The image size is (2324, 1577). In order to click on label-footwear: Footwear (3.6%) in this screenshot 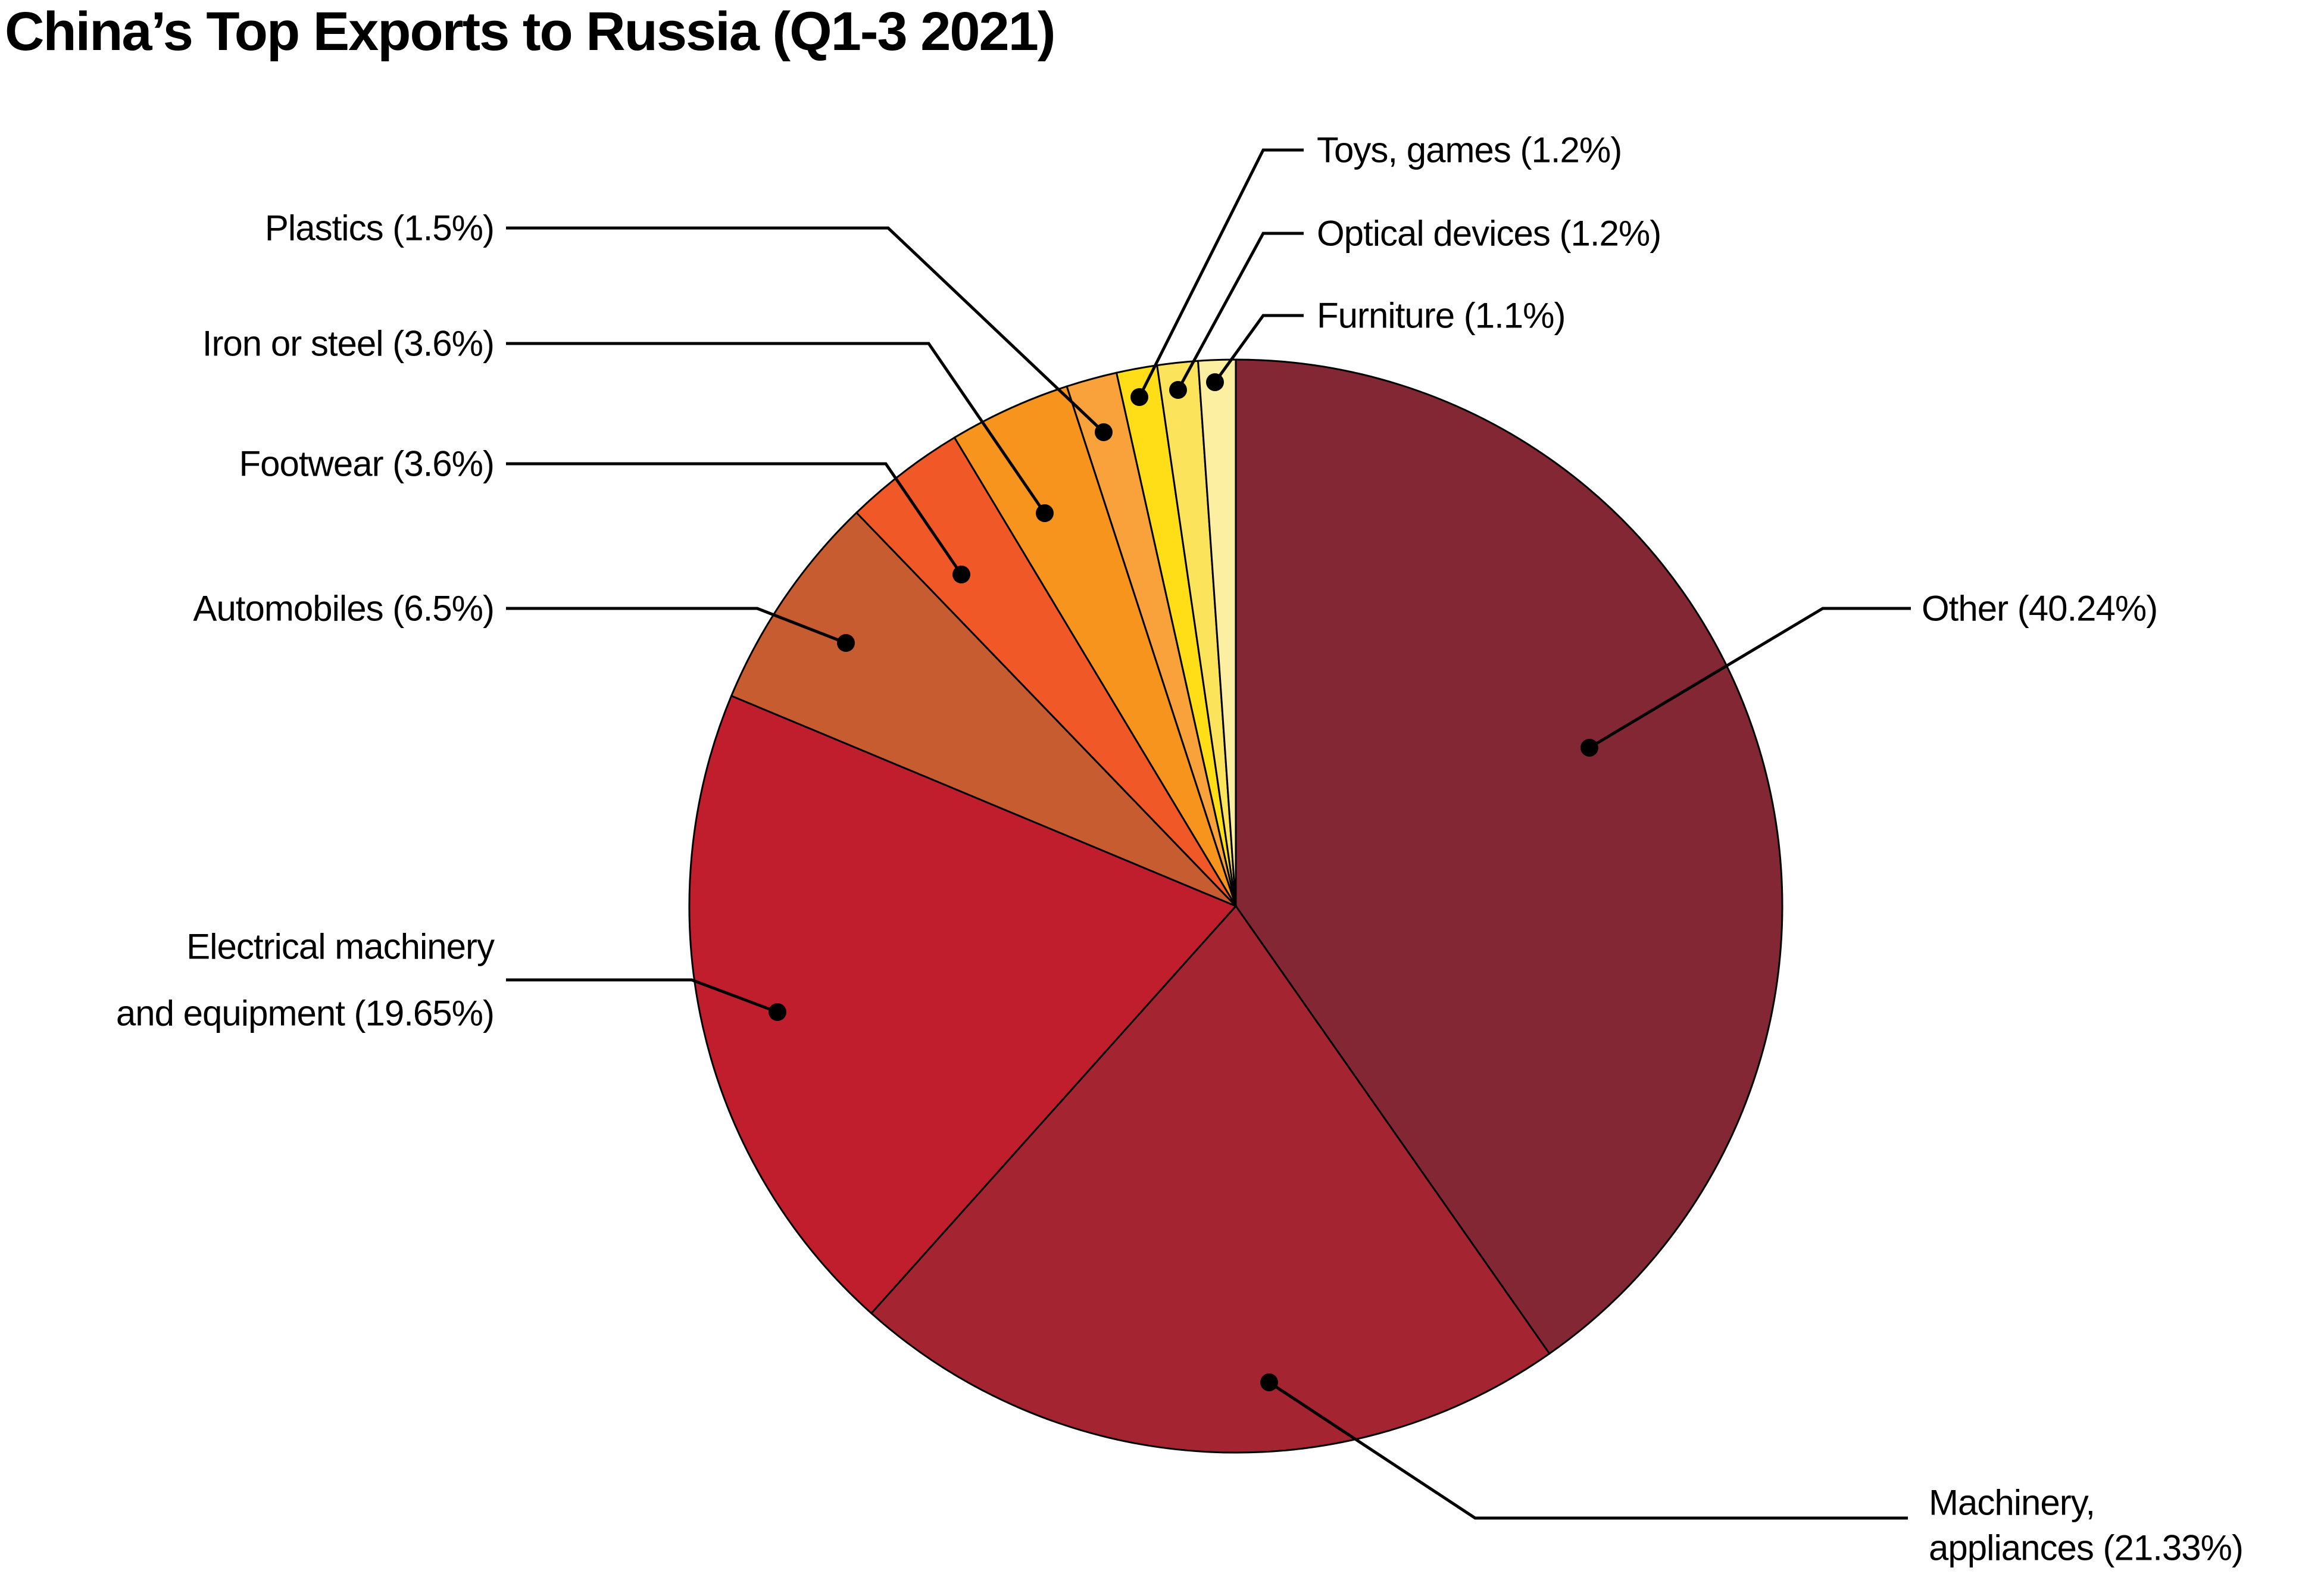, I will do `click(367, 464)`.